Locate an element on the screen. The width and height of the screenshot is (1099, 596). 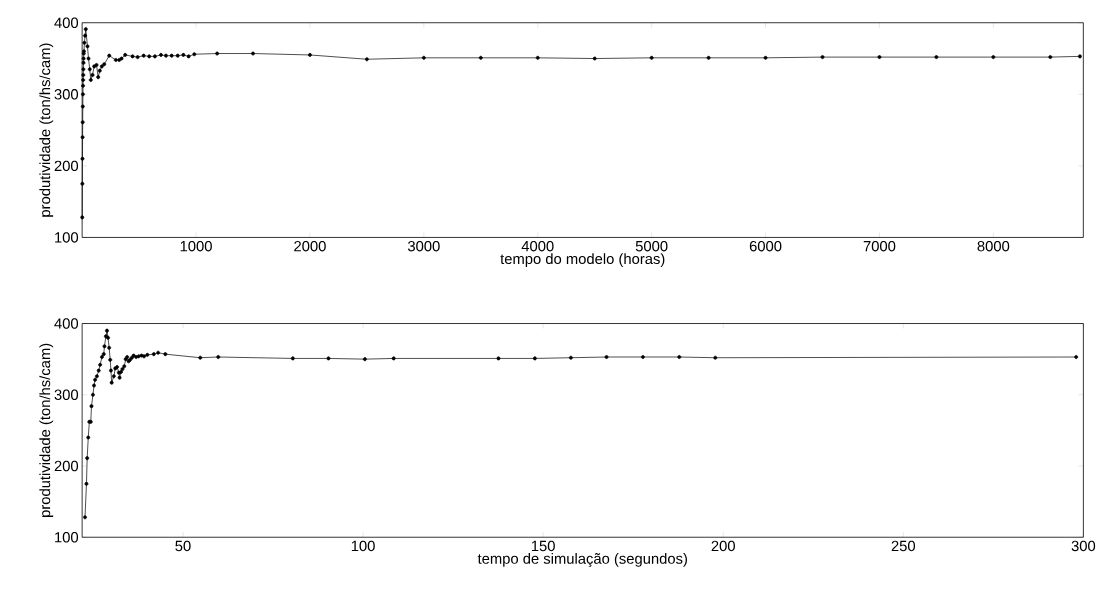
x-tick-label: 250 is located at coordinates (903, 546).